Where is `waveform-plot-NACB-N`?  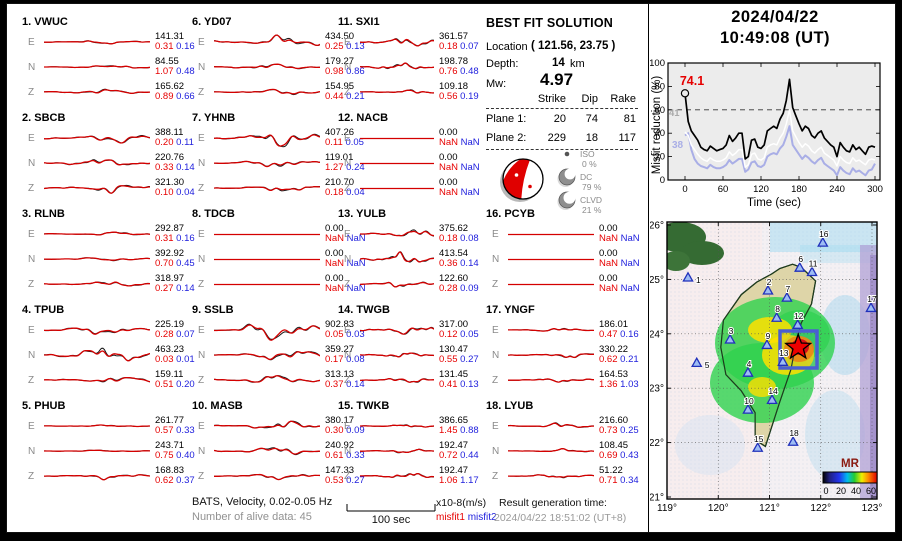
waveform-plot-NACB-N is located at coordinates (397, 163).